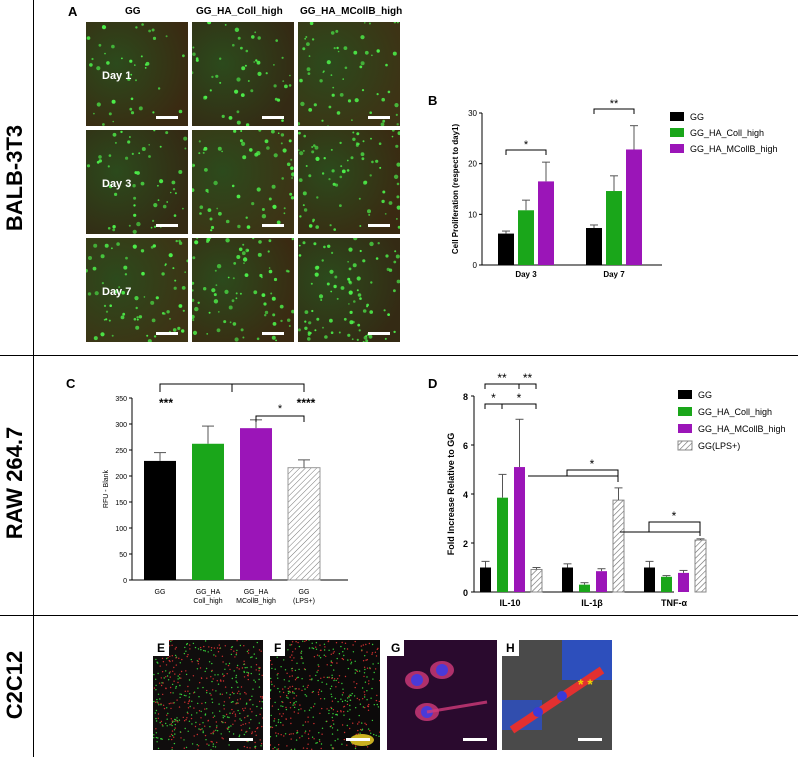 The width and height of the screenshot is (798, 757). What do you see at coordinates (280, 409) in the screenshot?
I see `sig-label-3: *` at bounding box center [280, 409].